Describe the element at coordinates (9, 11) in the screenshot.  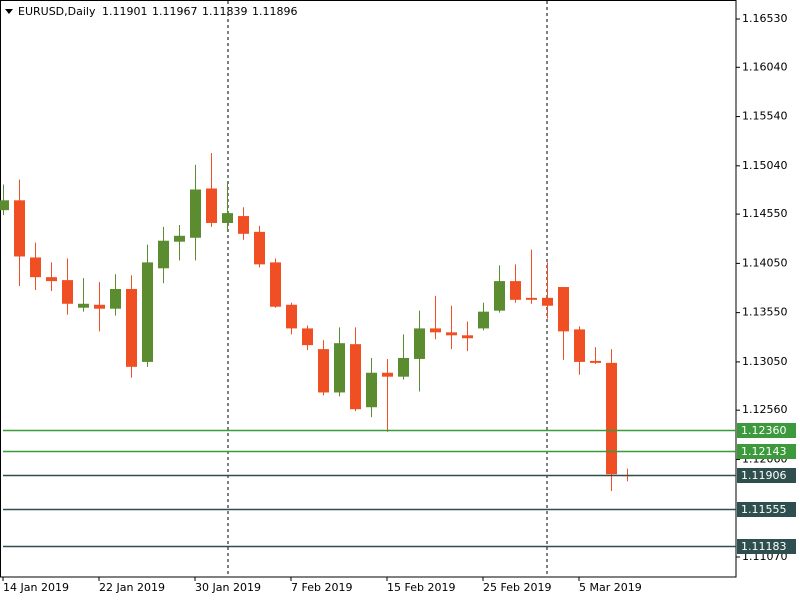
I see `menu-triangle` at that location.